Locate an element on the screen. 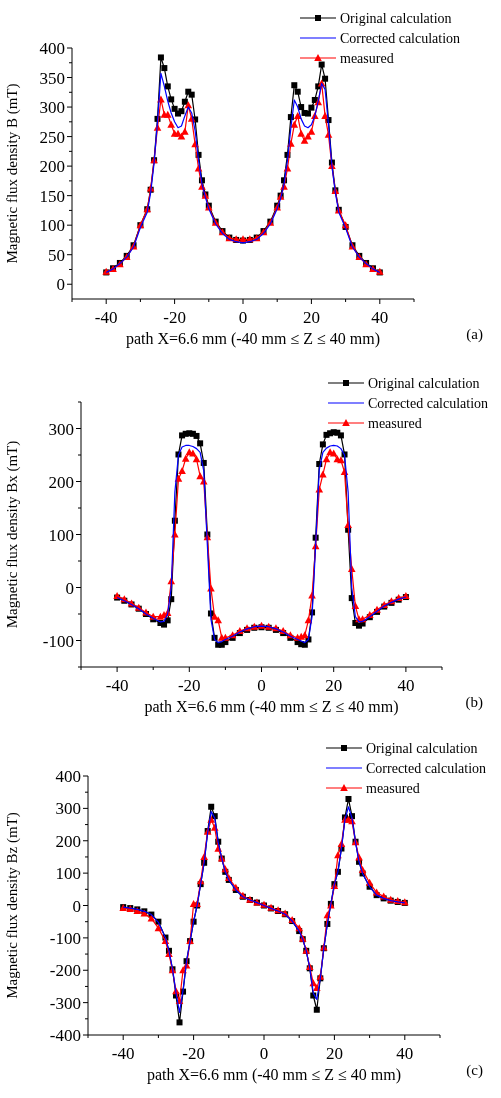 The width and height of the screenshot is (501, 1098). text: (b) is located at coordinates (474, 702).